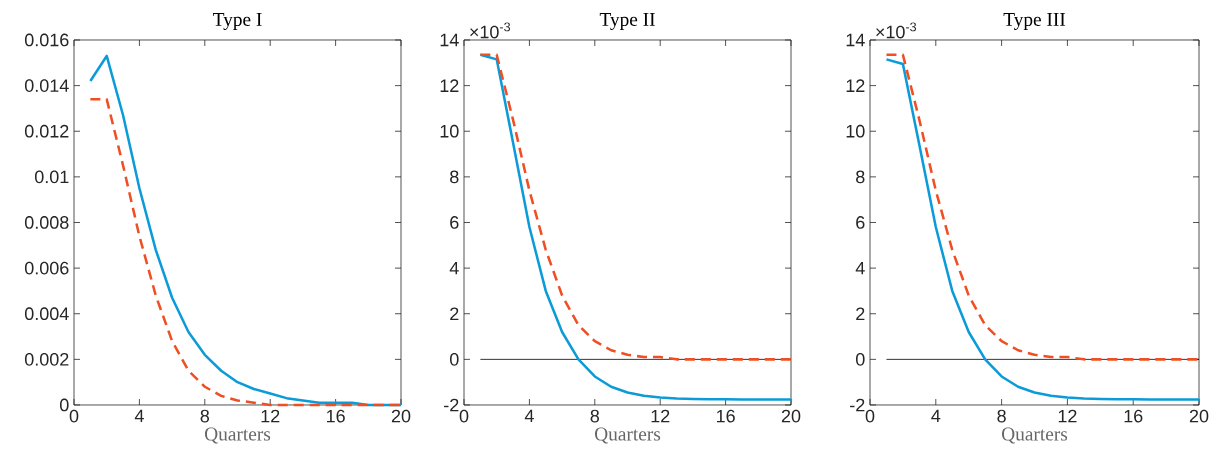 Image resolution: width=1223 pixels, height=466 pixels. I want to click on chart-title: Type III, so click(1034, 21).